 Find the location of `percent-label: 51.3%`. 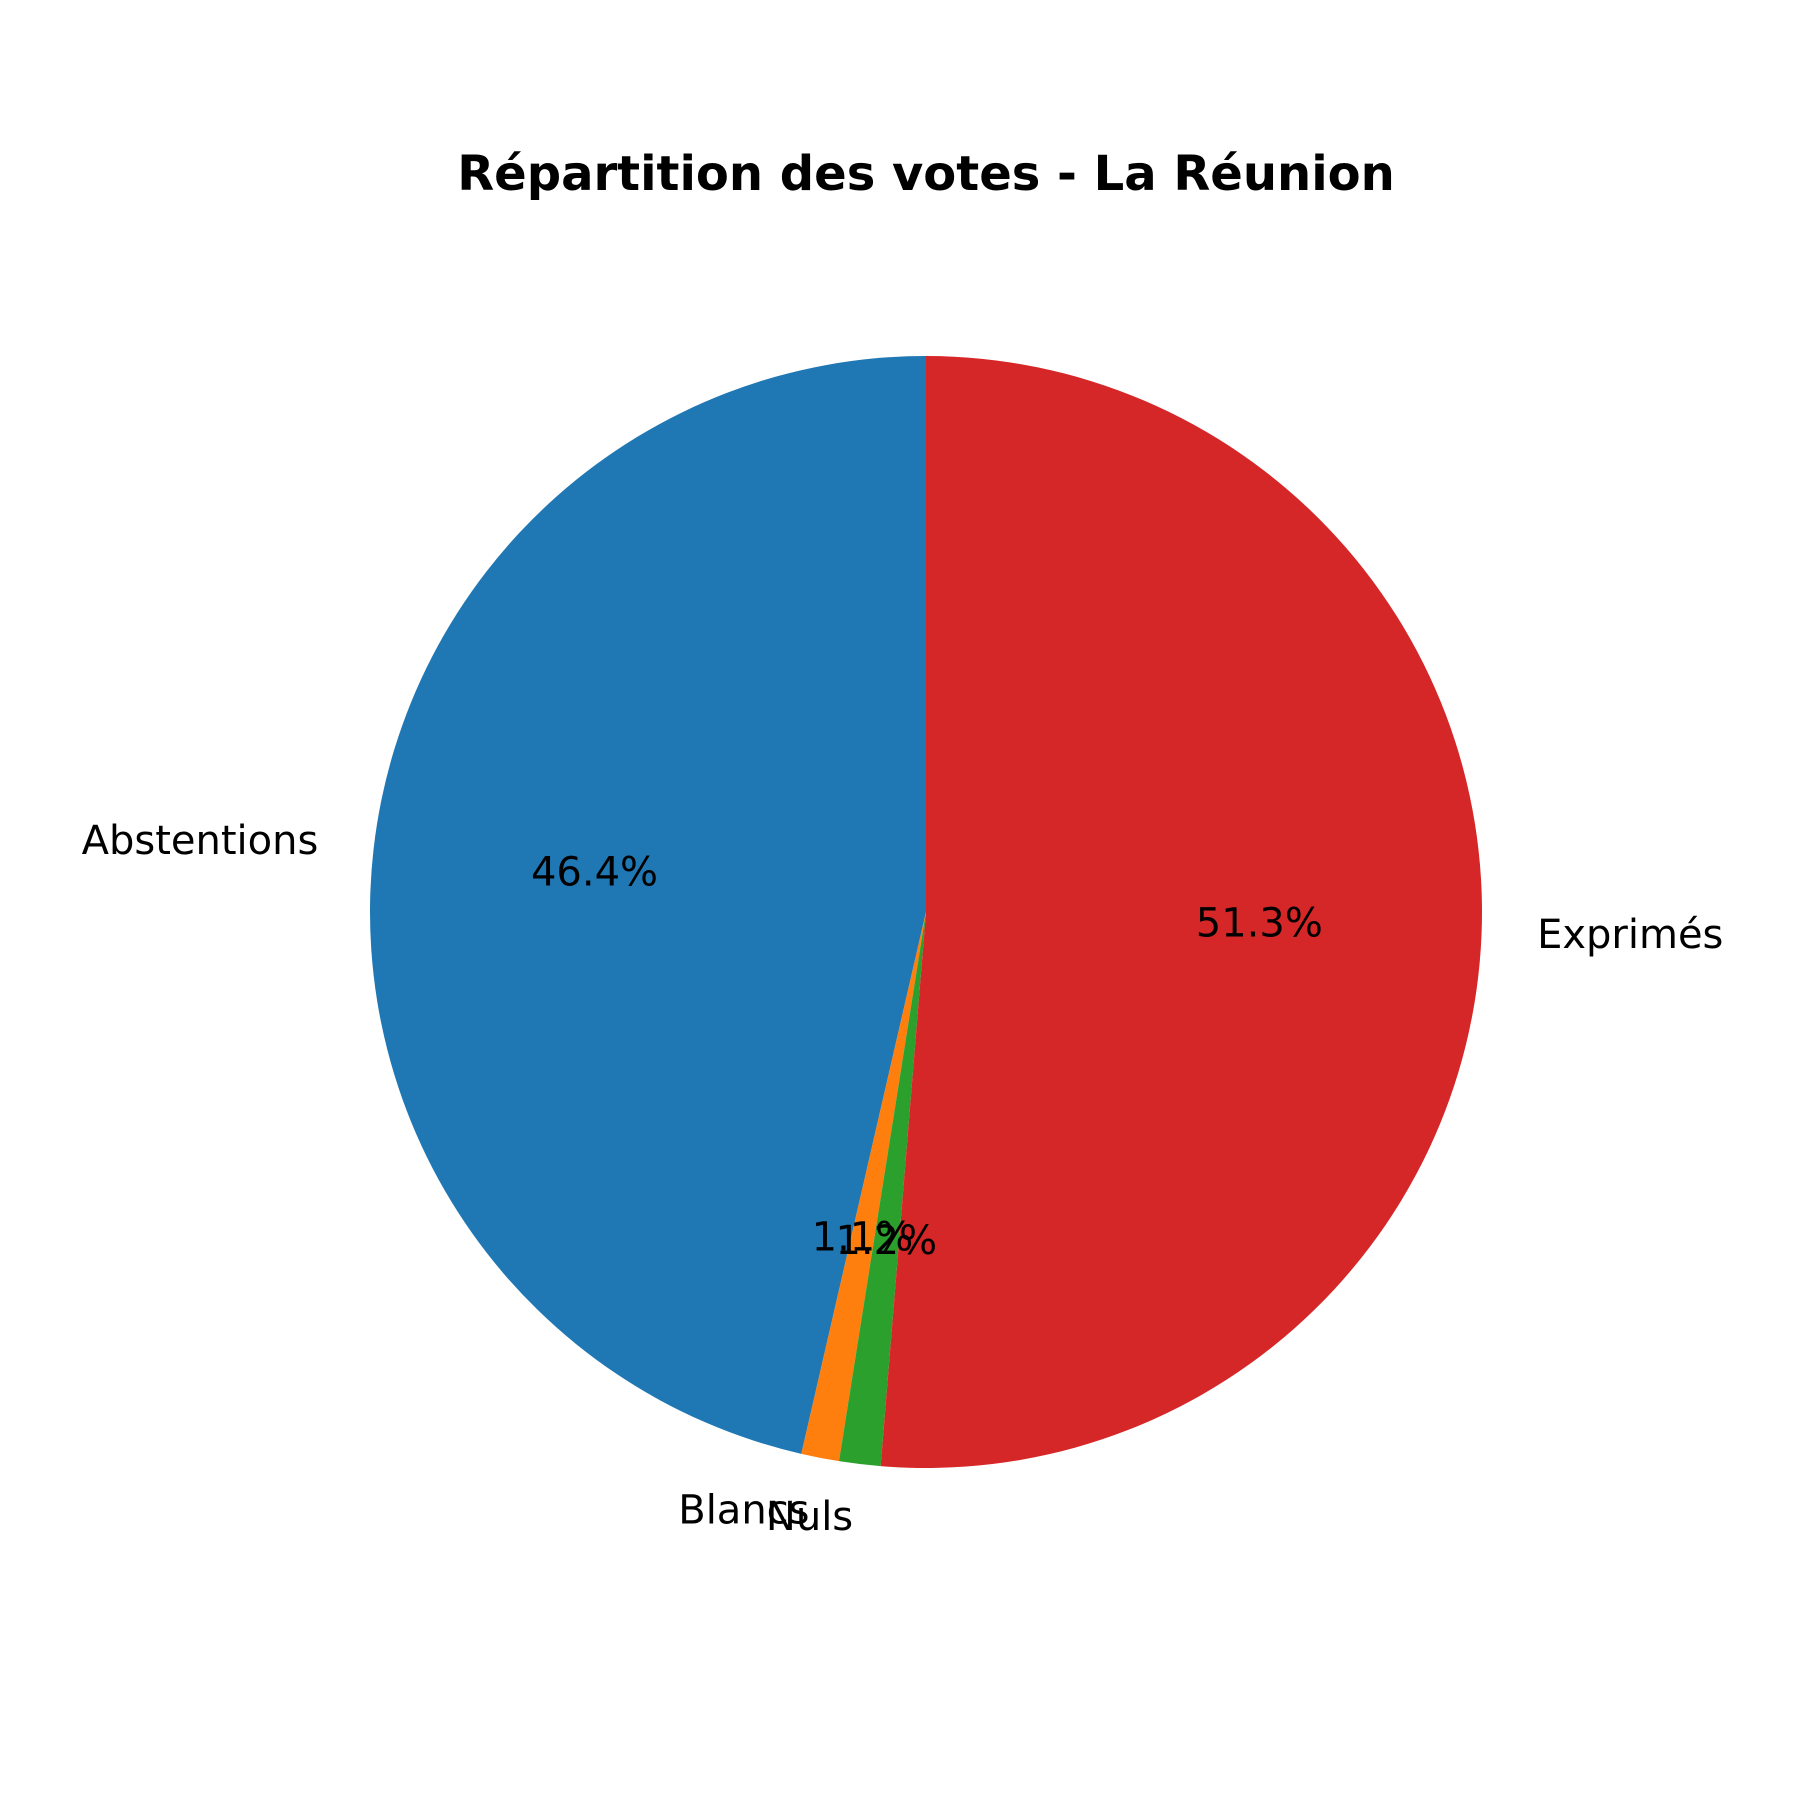

percent-label: 51.3% is located at coordinates (1259, 924).